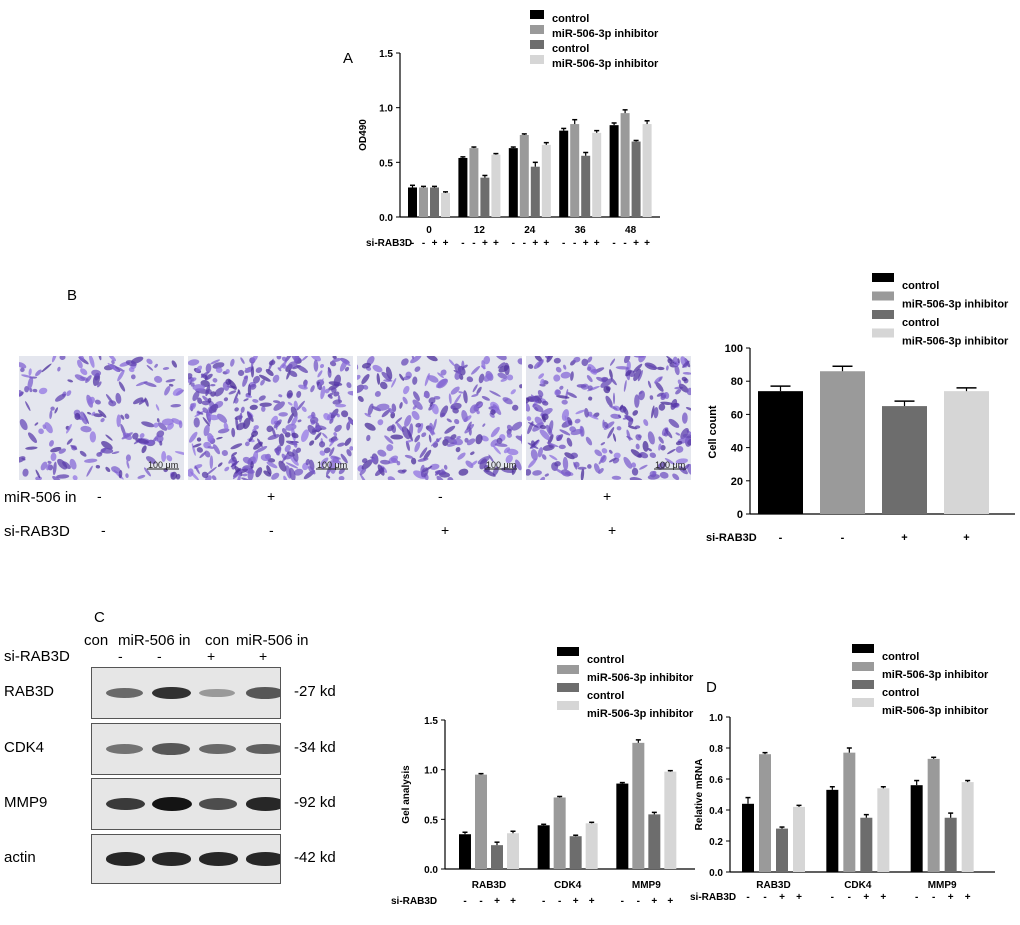 This screenshot has height=925, width=1020. Describe the element at coordinates (186, 693) in the screenshot. I see `blot-row-rab3d` at that location.